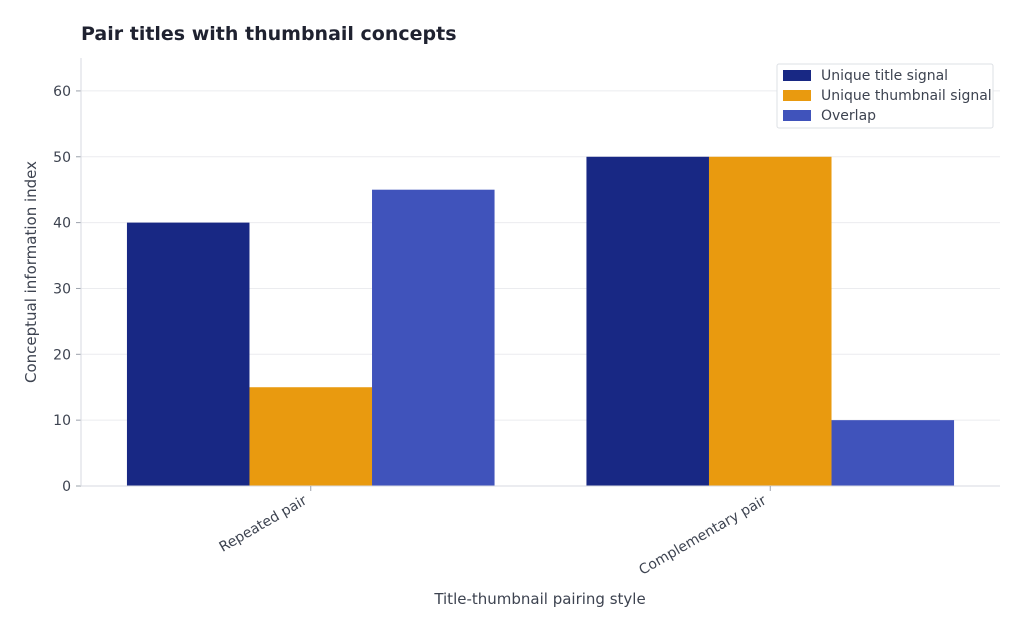 The image size is (1024, 635). Describe the element at coordinates (62, 355) in the screenshot. I see `y-tick-label: 20` at that location.